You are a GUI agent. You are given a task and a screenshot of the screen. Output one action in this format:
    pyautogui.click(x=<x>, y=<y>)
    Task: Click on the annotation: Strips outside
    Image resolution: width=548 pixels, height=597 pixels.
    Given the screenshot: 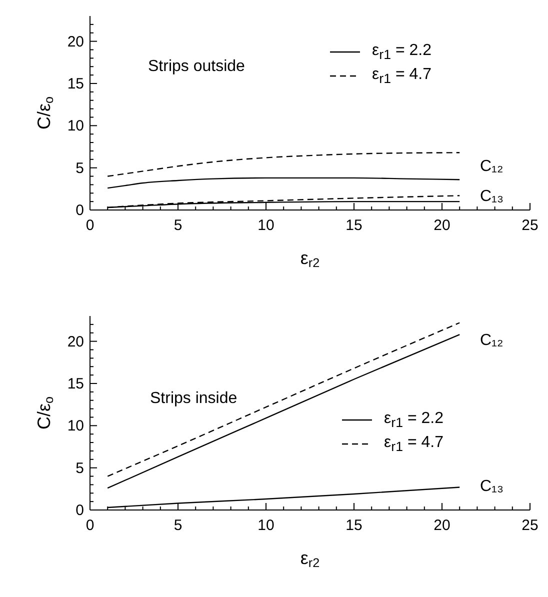 What is the action you would take?
    pyautogui.click(x=196, y=67)
    